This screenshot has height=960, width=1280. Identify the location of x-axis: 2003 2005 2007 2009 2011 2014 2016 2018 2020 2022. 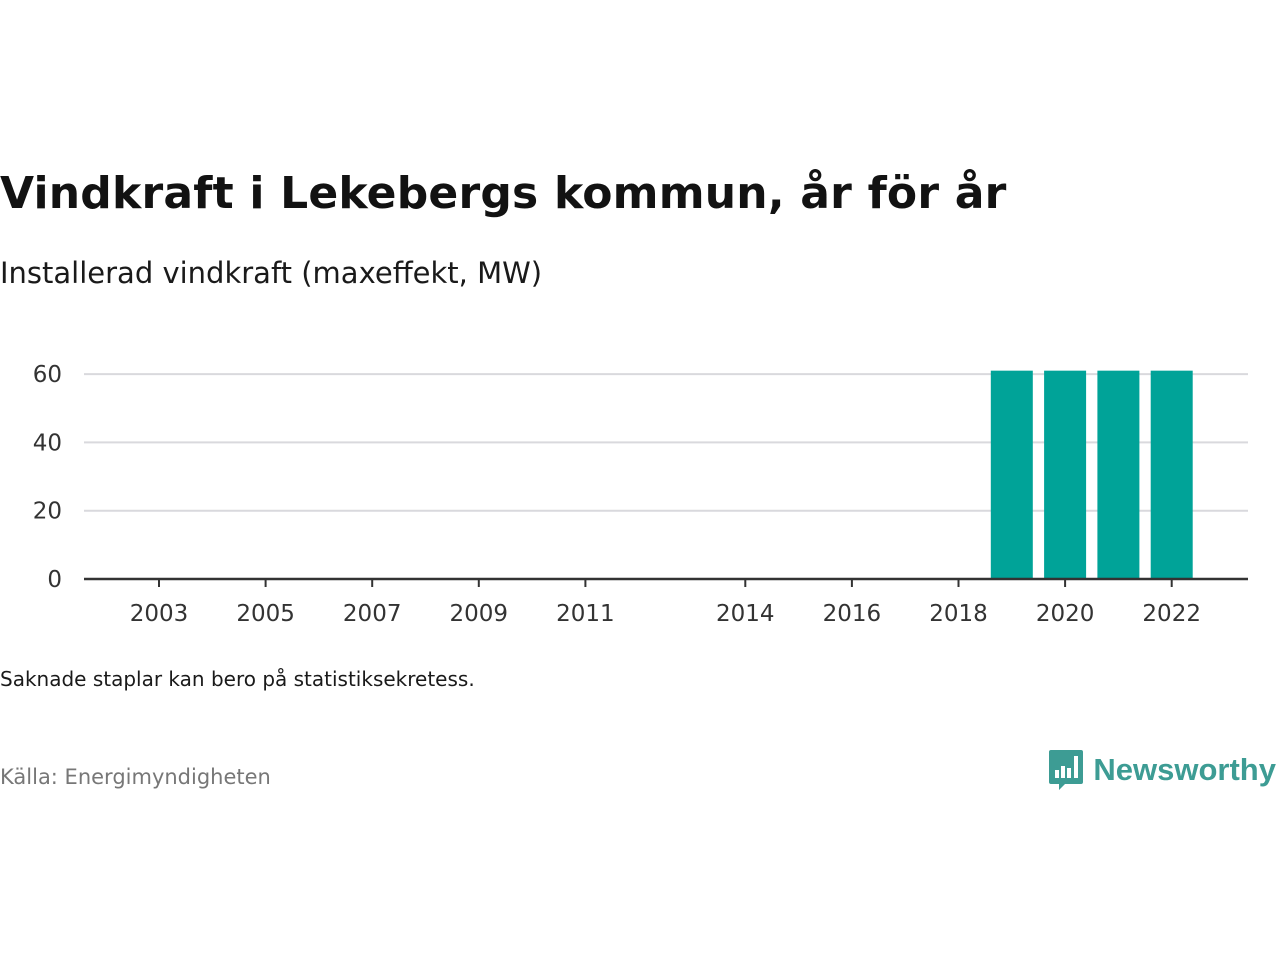
(666, 602).